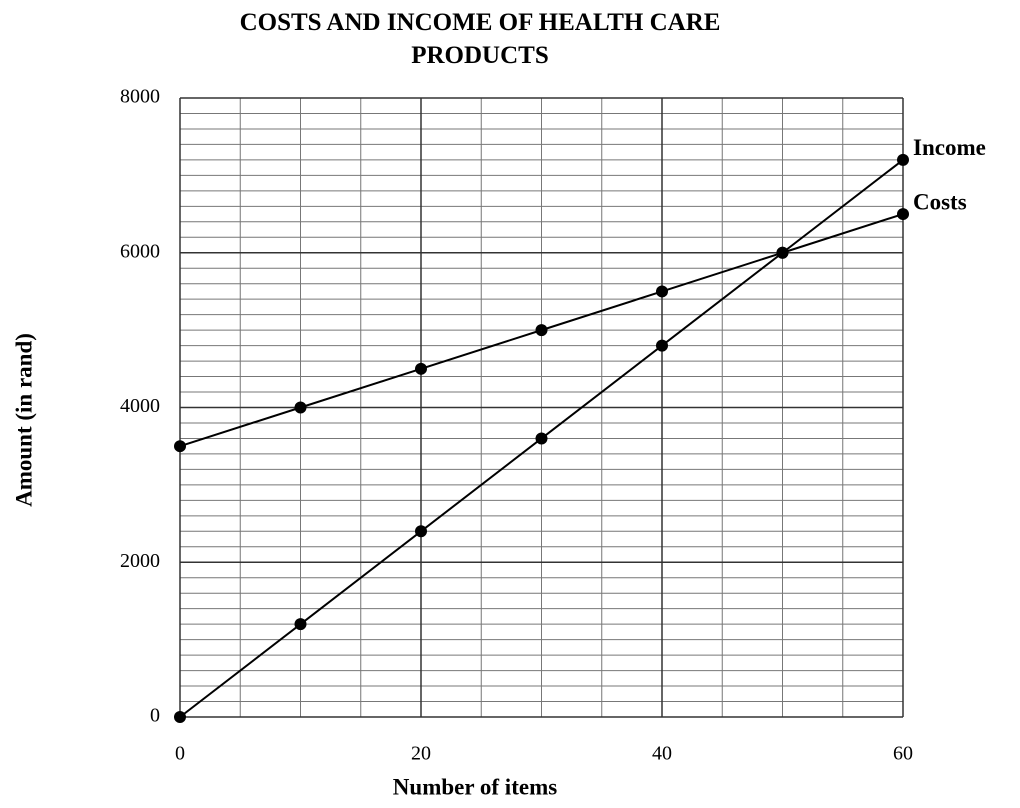 The width and height of the screenshot is (1020, 808). What do you see at coordinates (140, 97) in the screenshot?
I see `y-tick-label: 8000` at bounding box center [140, 97].